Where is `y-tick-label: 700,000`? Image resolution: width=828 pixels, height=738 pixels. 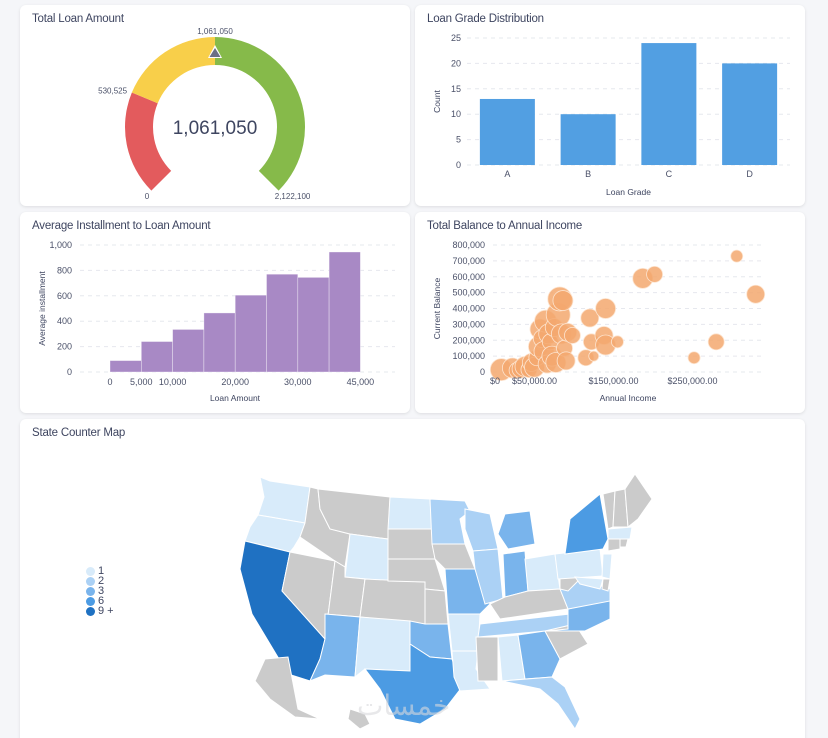
y-tick-label: 700,000 is located at coordinates (468, 261).